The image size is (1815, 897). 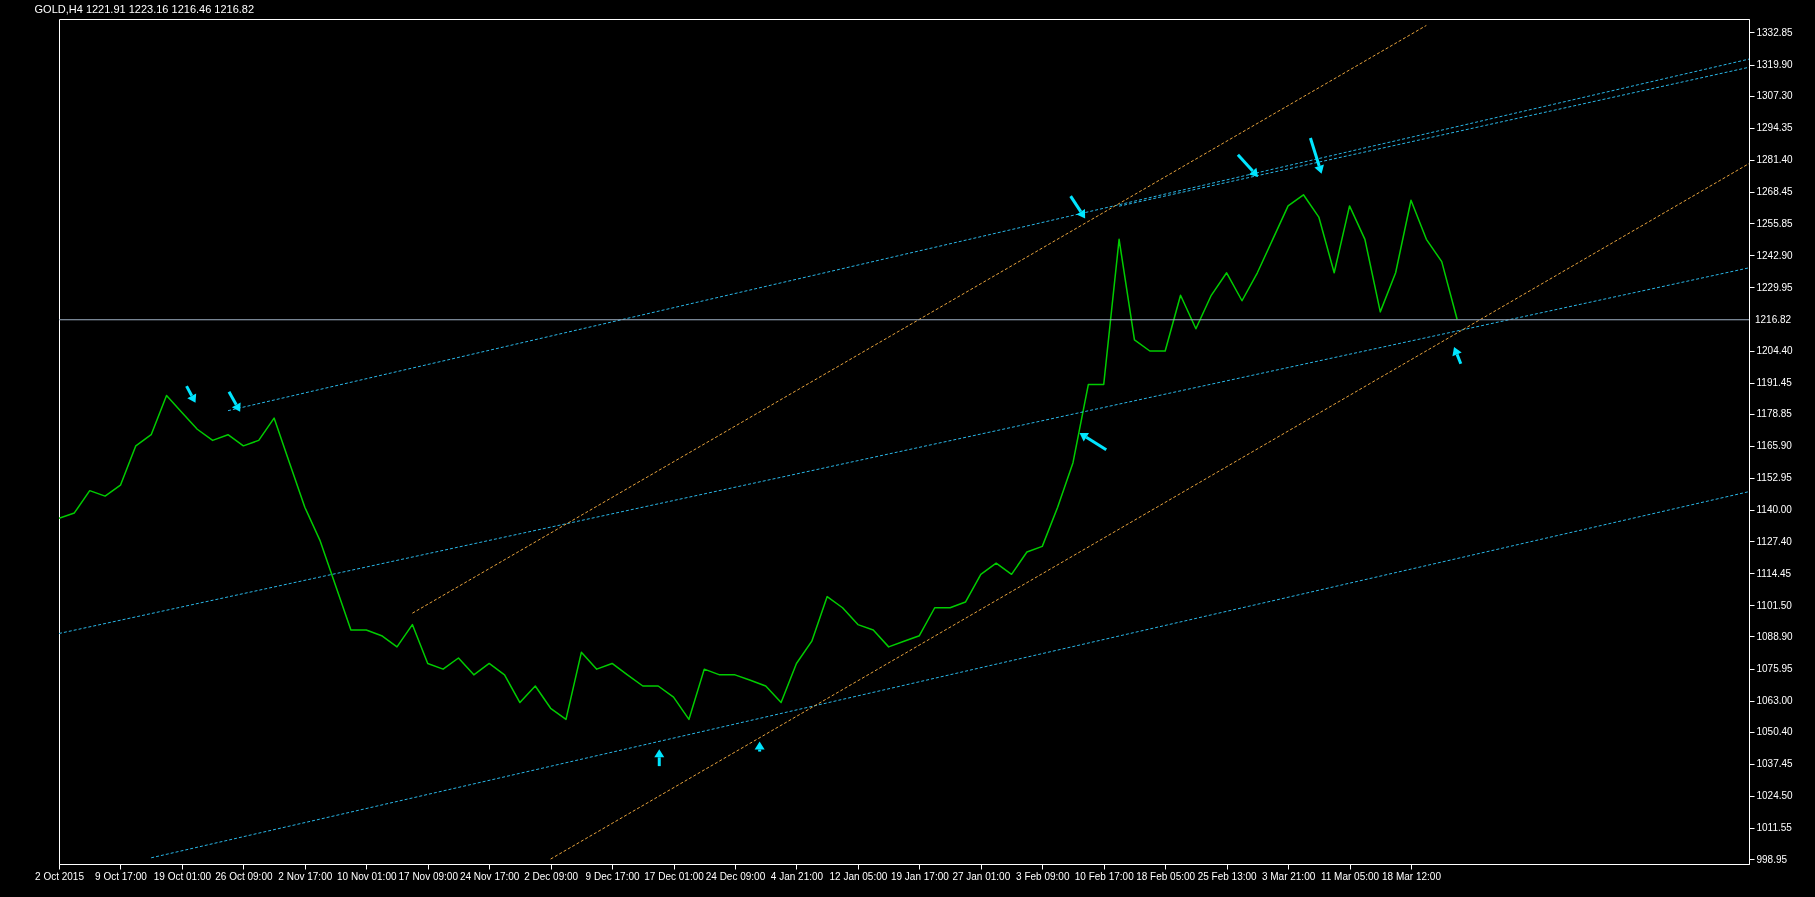 I want to click on x-tick-label: 24 Nov 17:00, so click(x=489, y=876).